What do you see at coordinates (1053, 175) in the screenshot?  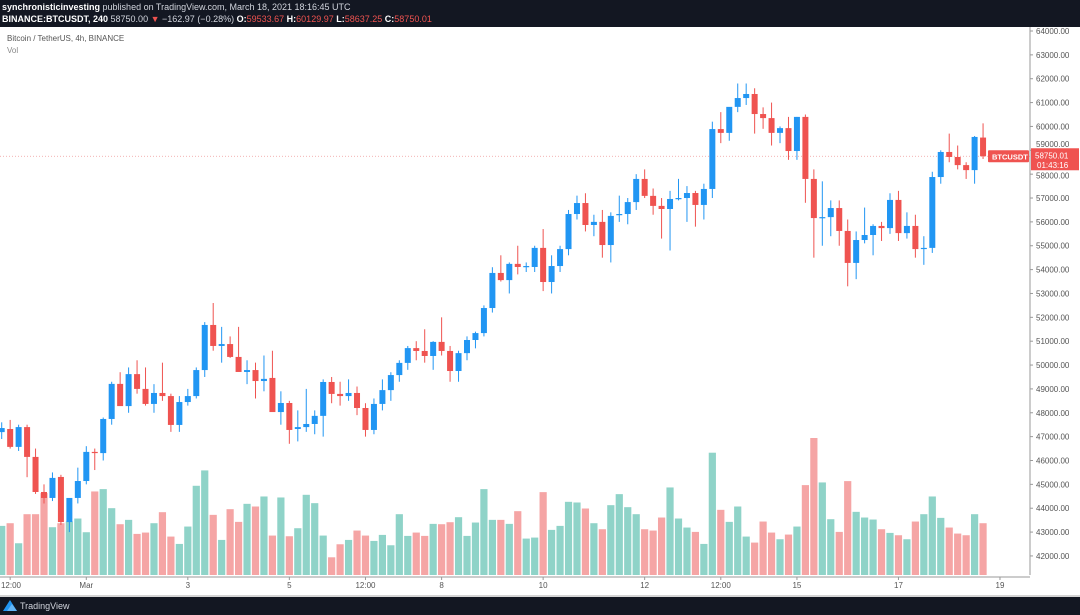 I see `price-tick-label: 58000.00` at bounding box center [1053, 175].